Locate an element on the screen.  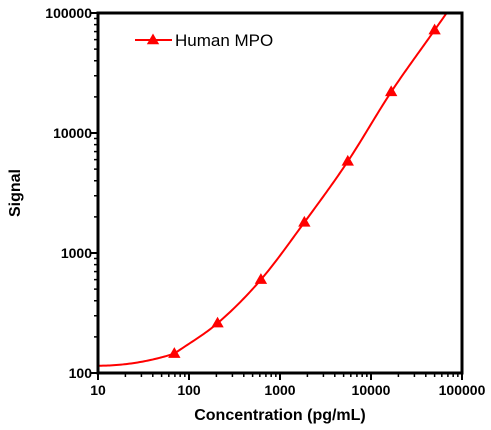
y-tick-label: 100 is located at coordinates (81, 373).